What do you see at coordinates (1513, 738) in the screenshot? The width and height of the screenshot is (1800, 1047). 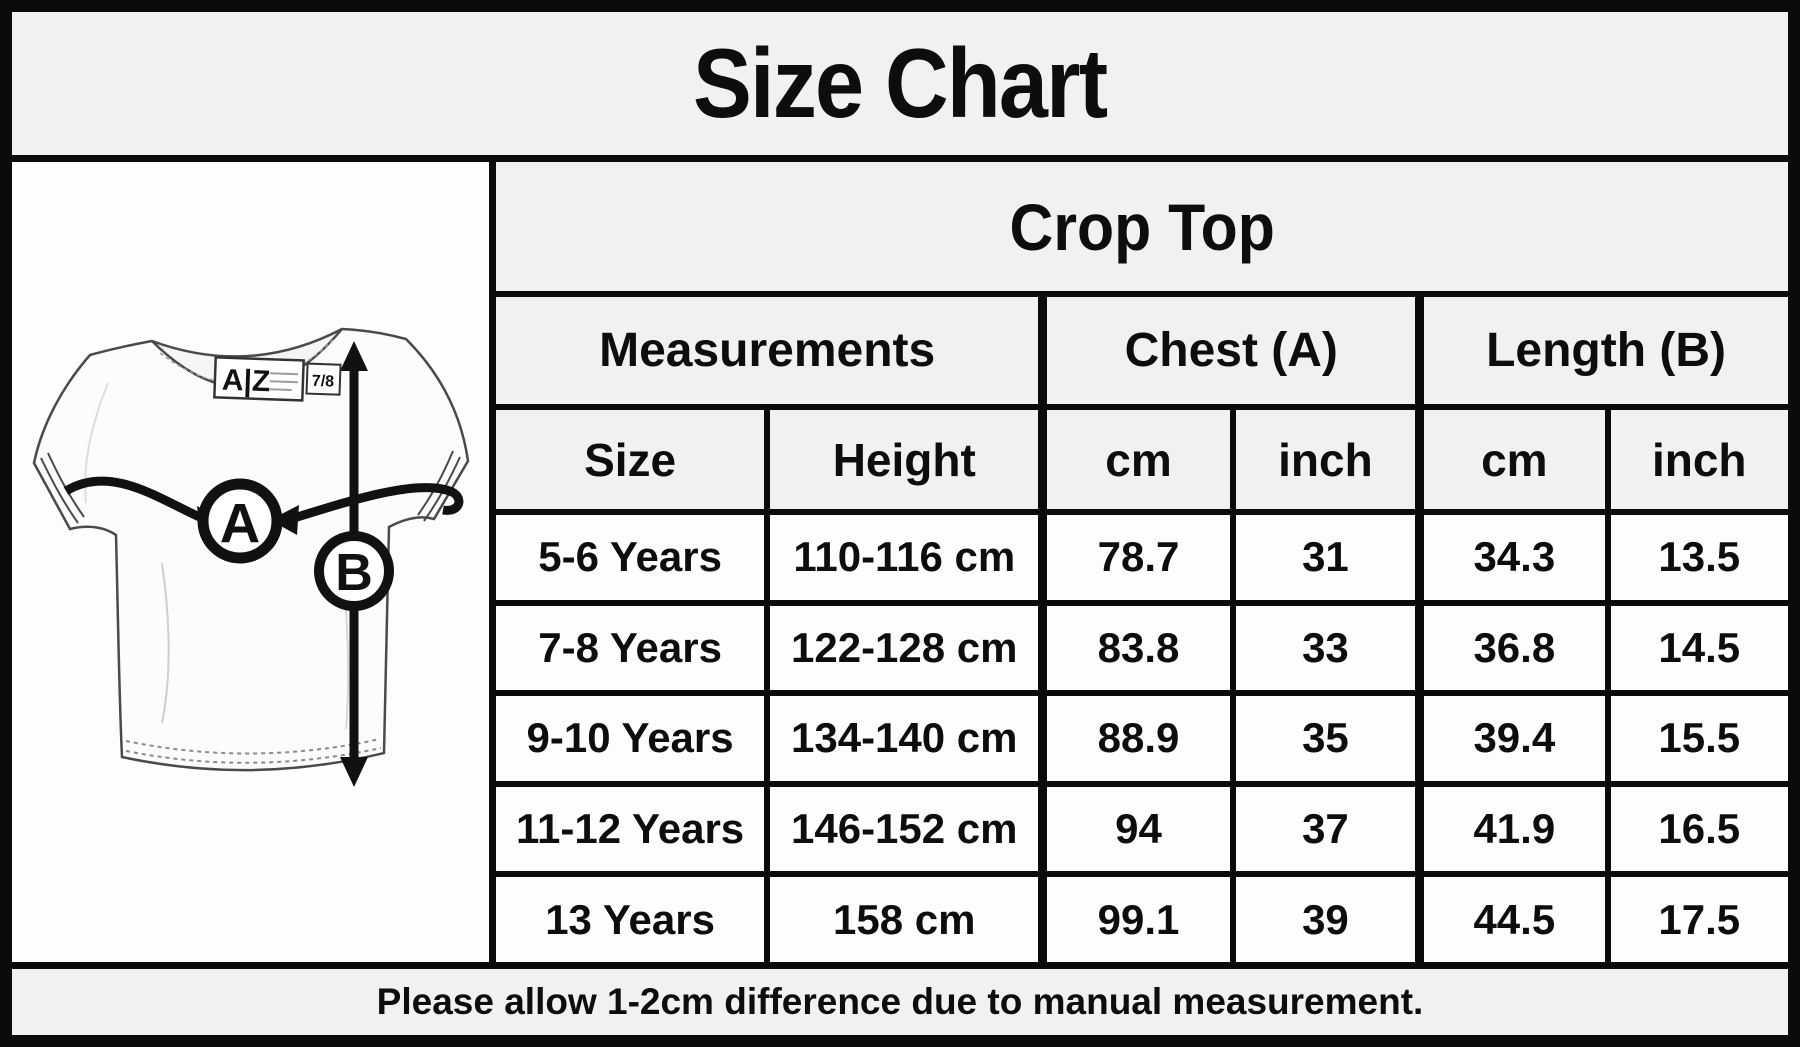 I see `table-cell: 39.4` at bounding box center [1513, 738].